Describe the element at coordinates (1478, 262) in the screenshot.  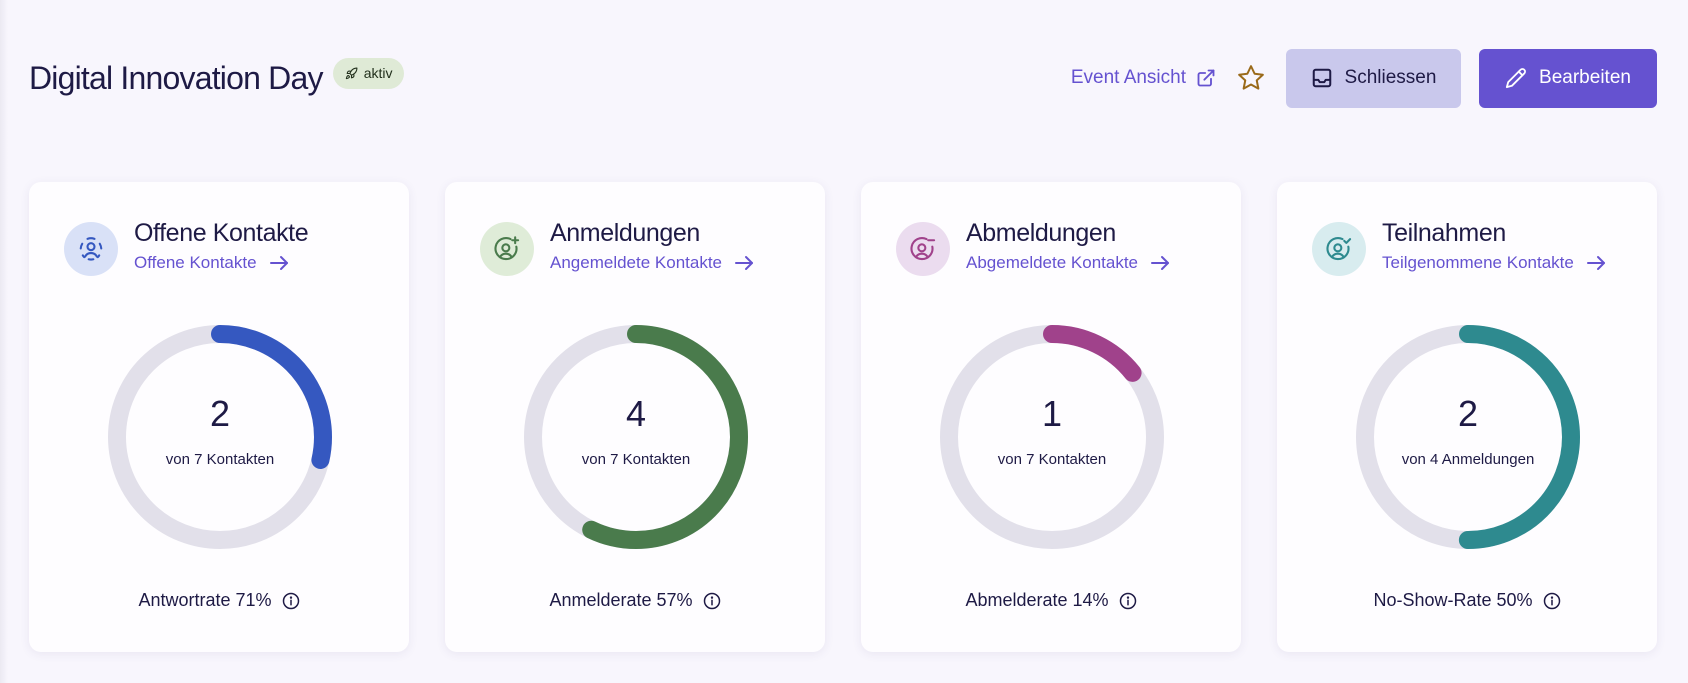
I see `card-link-label: Teilgenommene Kontakte` at that location.